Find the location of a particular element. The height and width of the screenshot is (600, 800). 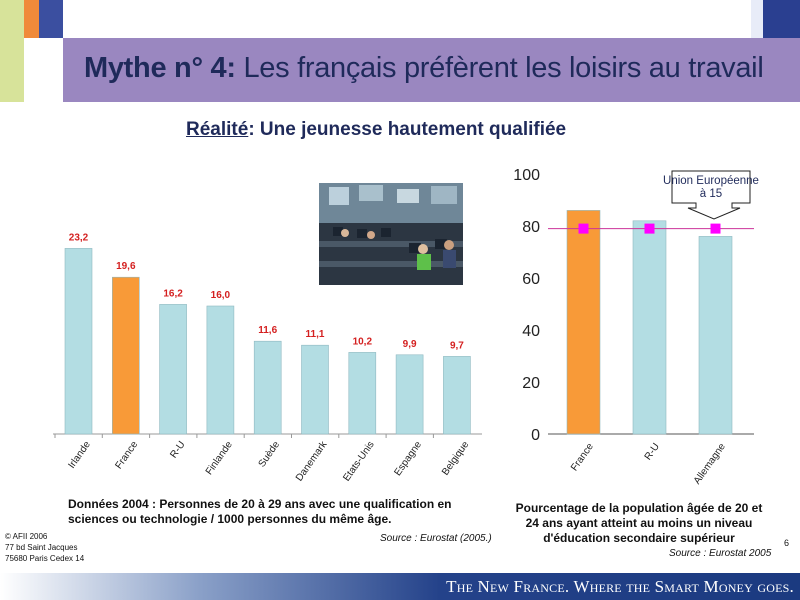

right-category-label-2: Allemagne is located at coordinates (710, 463).